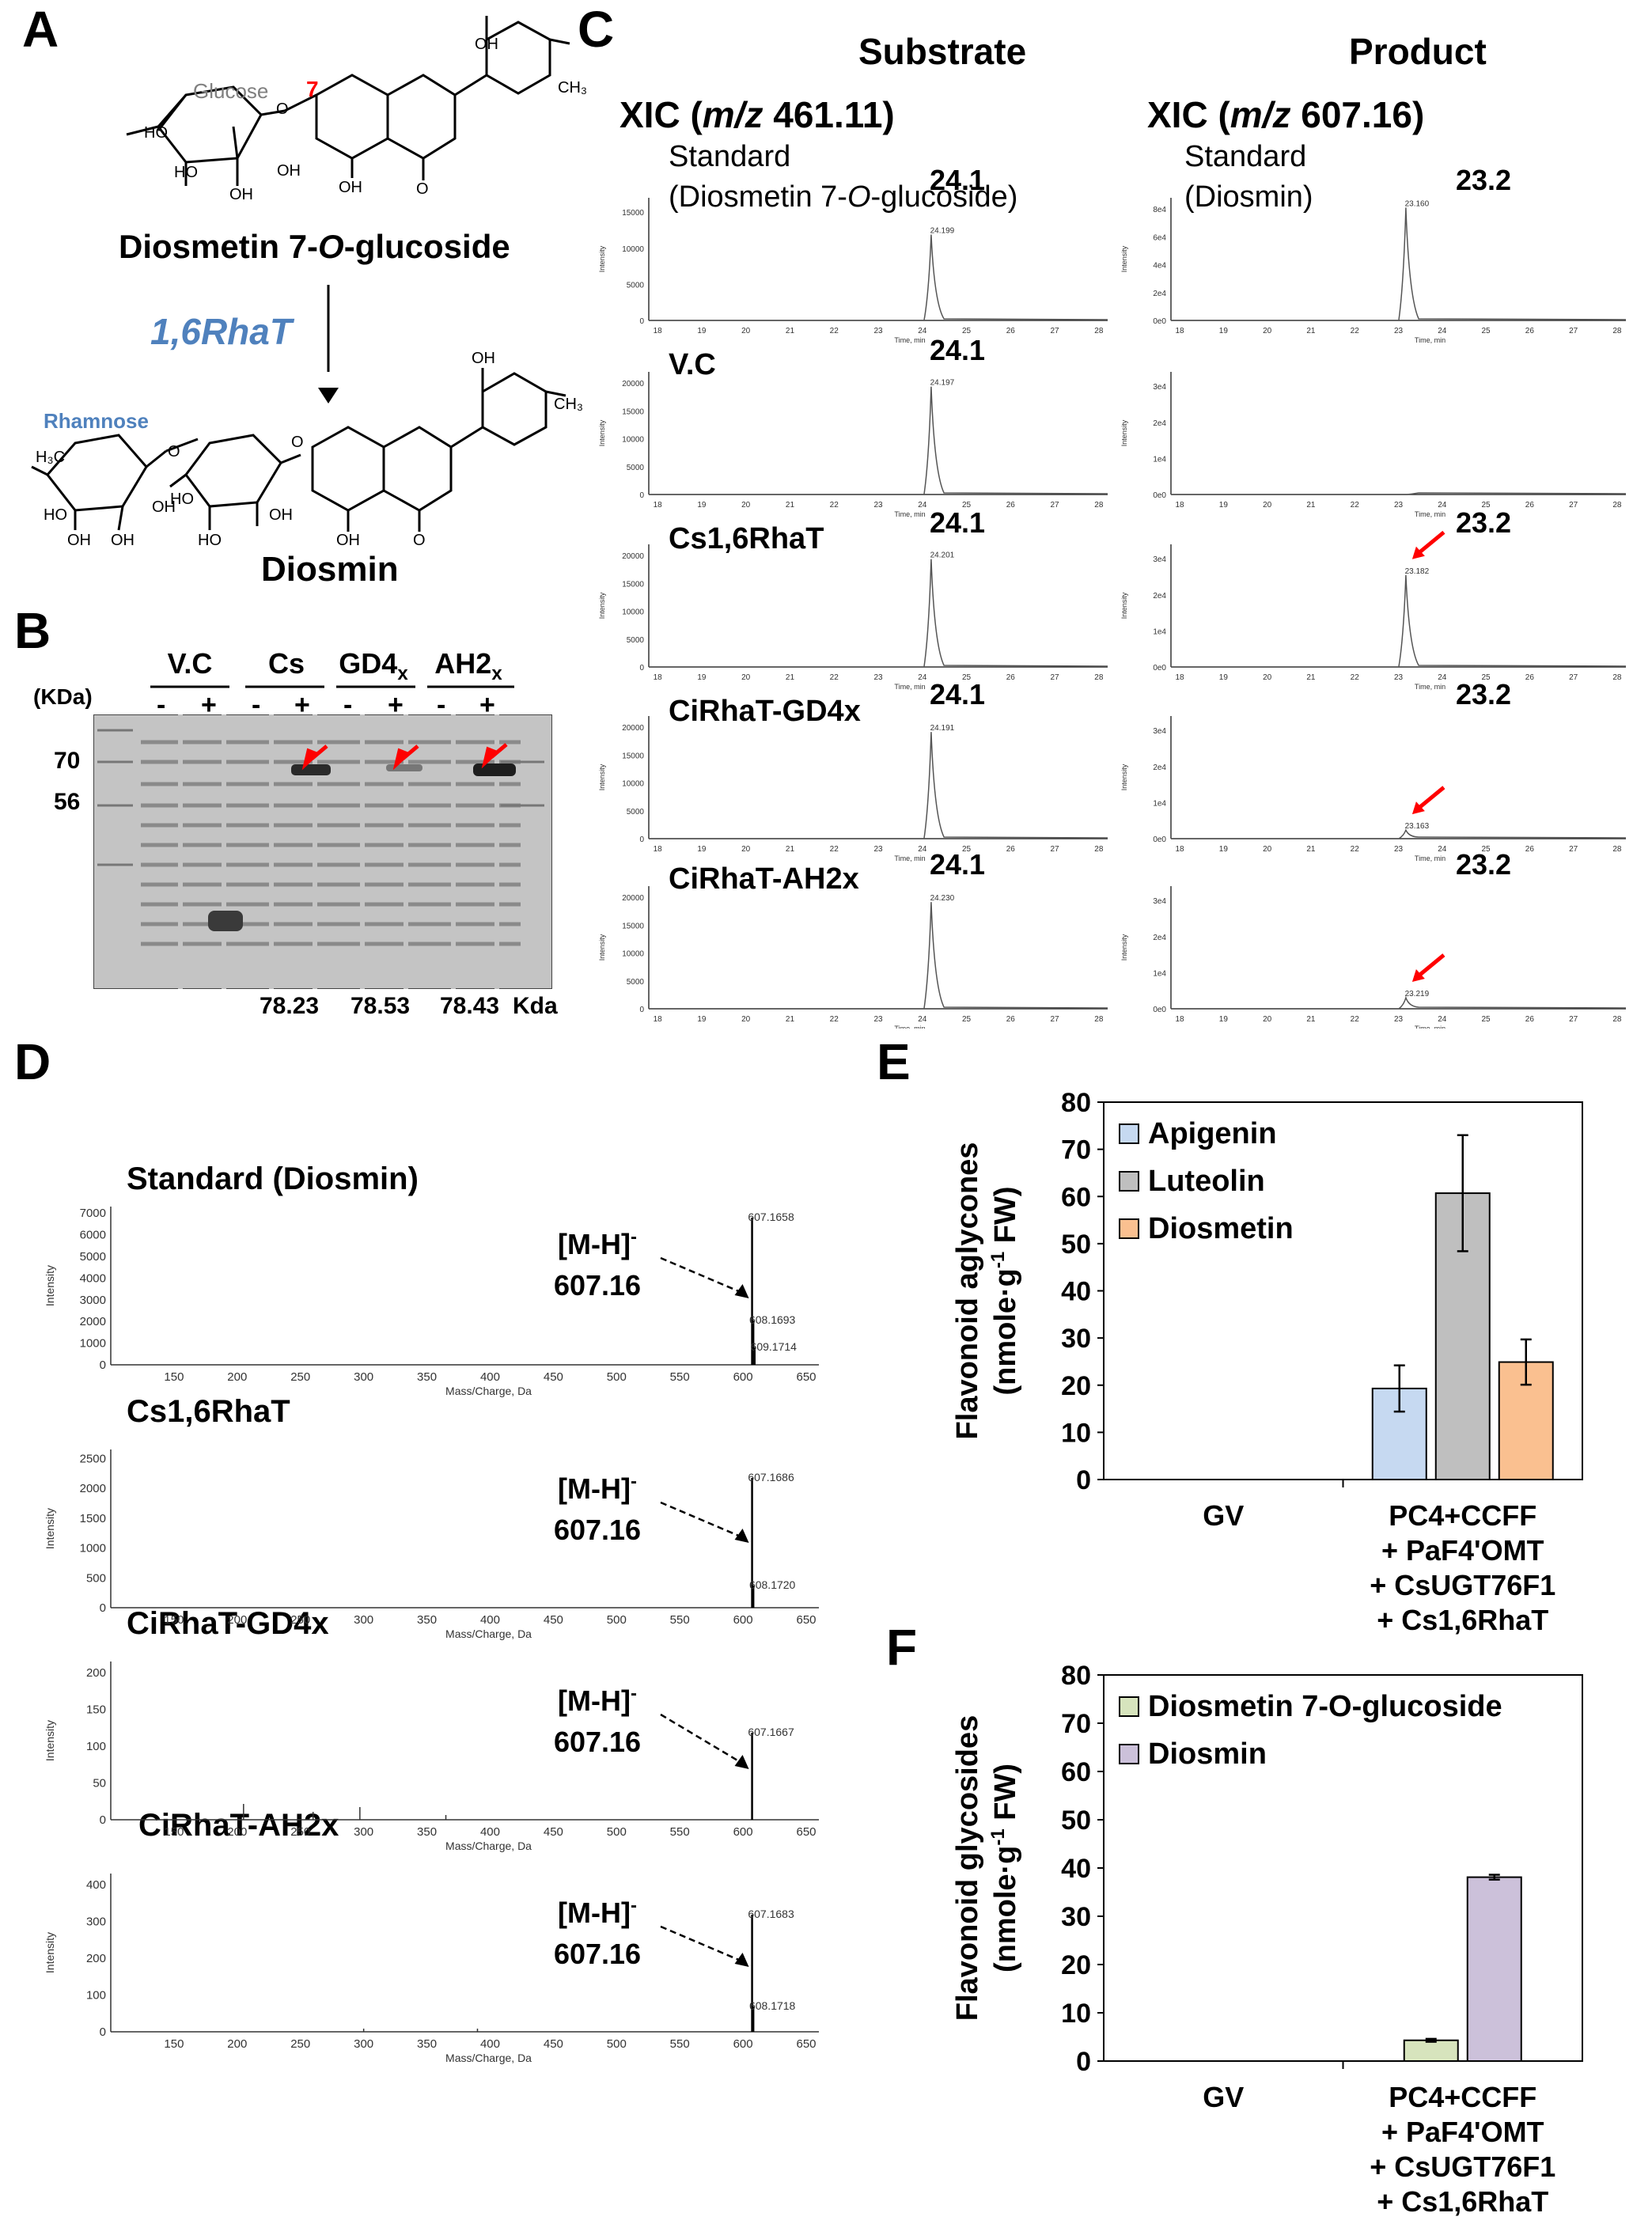 This screenshot has height=2228, width=1652. What do you see at coordinates (364, 1377) in the screenshot?
I see `x-tick-label: 300` at bounding box center [364, 1377].